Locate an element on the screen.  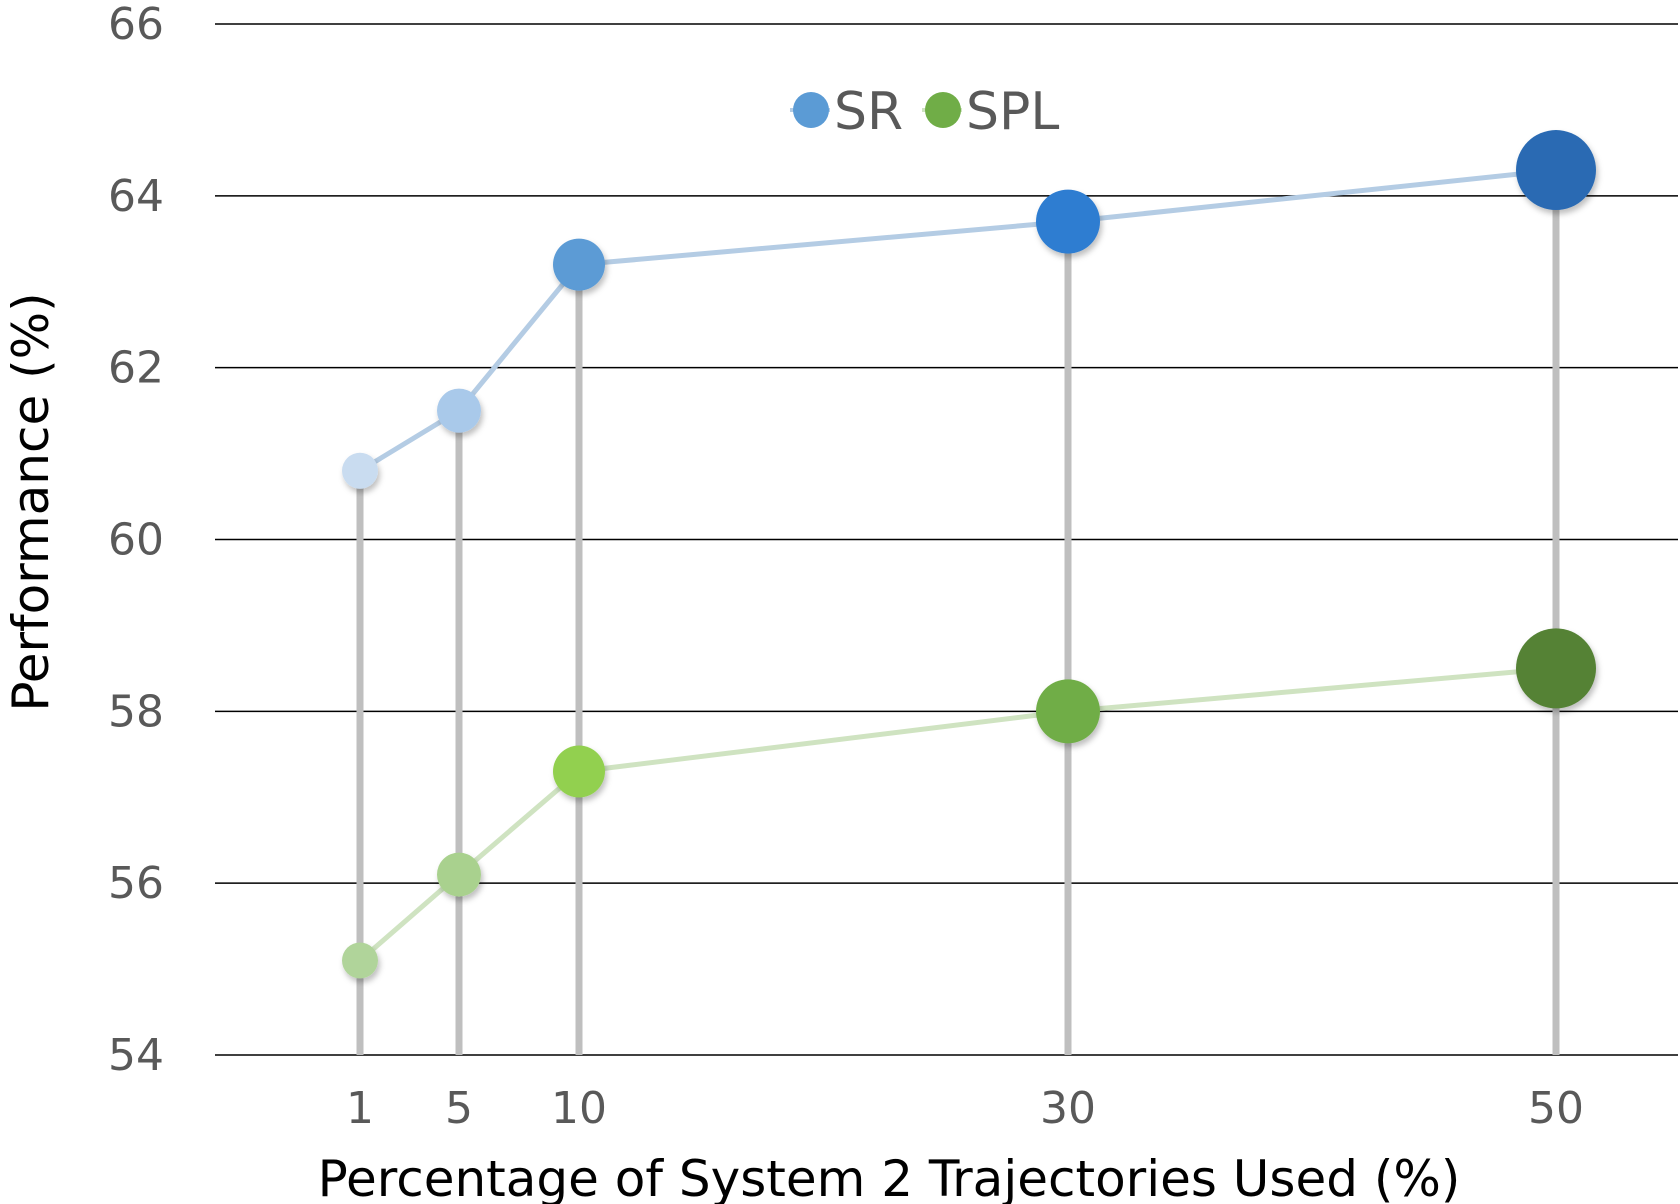
legend: SR SPL is located at coordinates (924, 112).